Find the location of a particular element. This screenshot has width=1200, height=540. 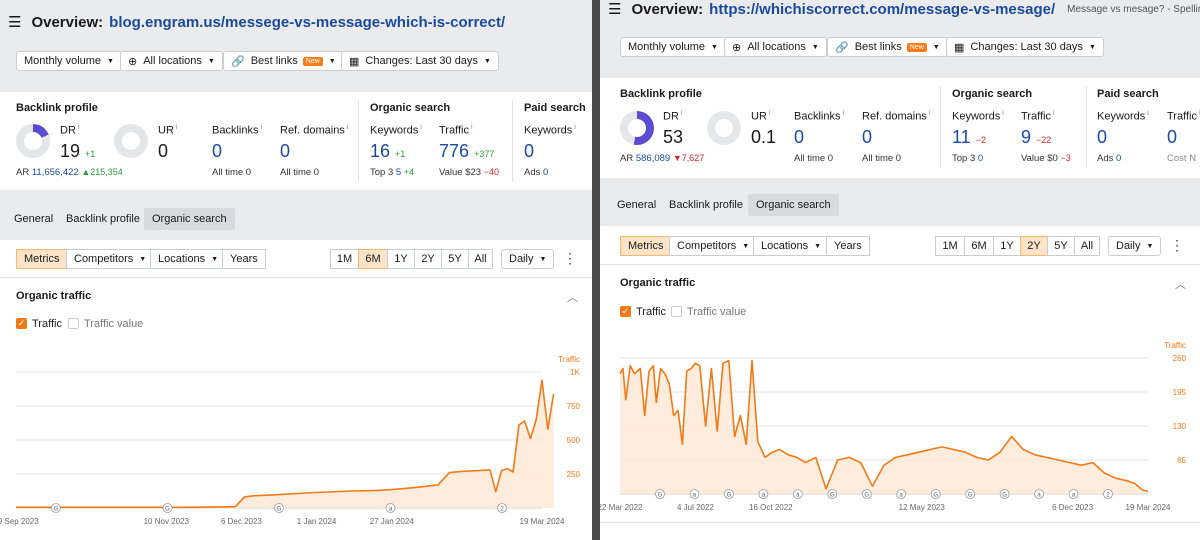

organic-search-title: Organic search is located at coordinates (992, 94).